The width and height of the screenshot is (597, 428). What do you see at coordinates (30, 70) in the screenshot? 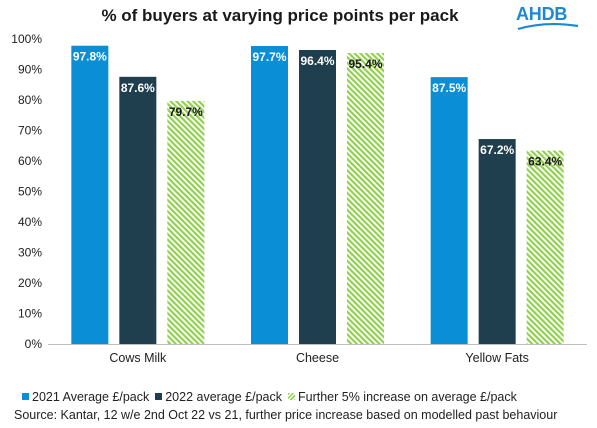
I see `y-tick-label: 90%` at bounding box center [30, 70].